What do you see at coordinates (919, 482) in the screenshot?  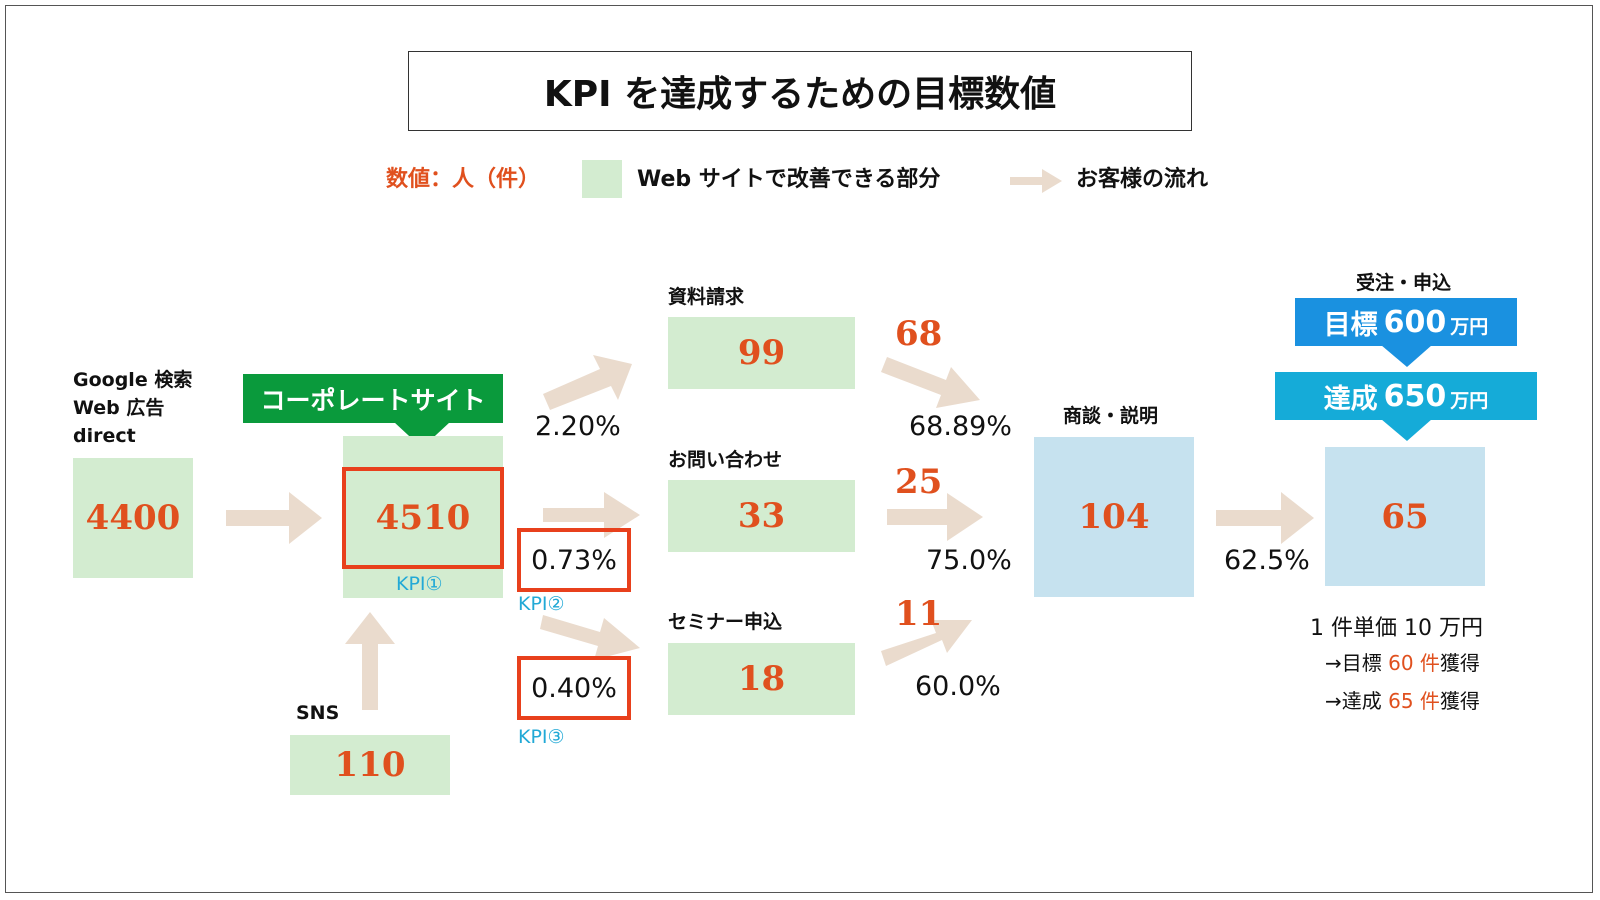 I see `inquiry-meeting-count: 25` at bounding box center [919, 482].